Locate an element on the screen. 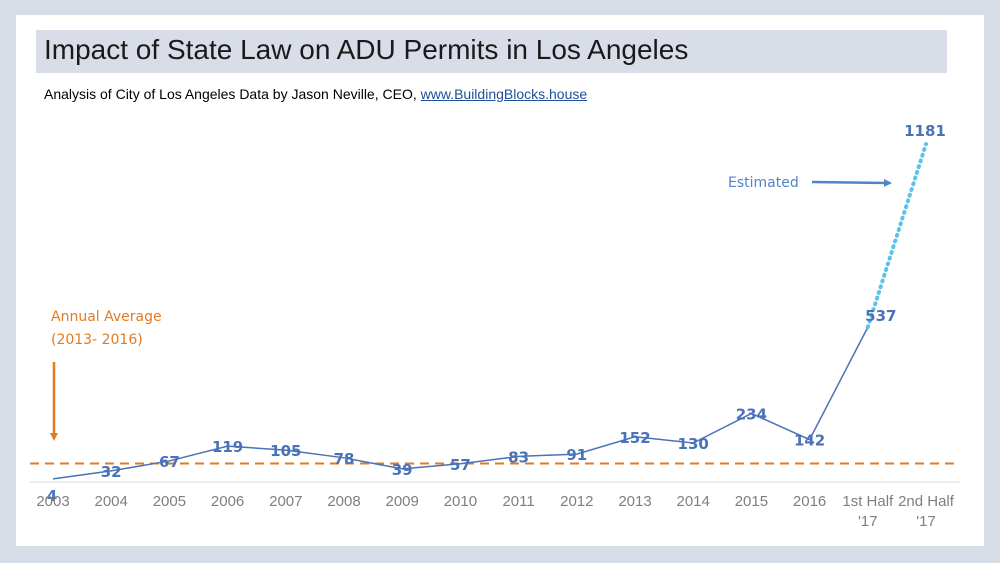 Image resolution: width=1000 pixels, height=563 pixels. x-tick-label: 2015 is located at coordinates (751, 501).